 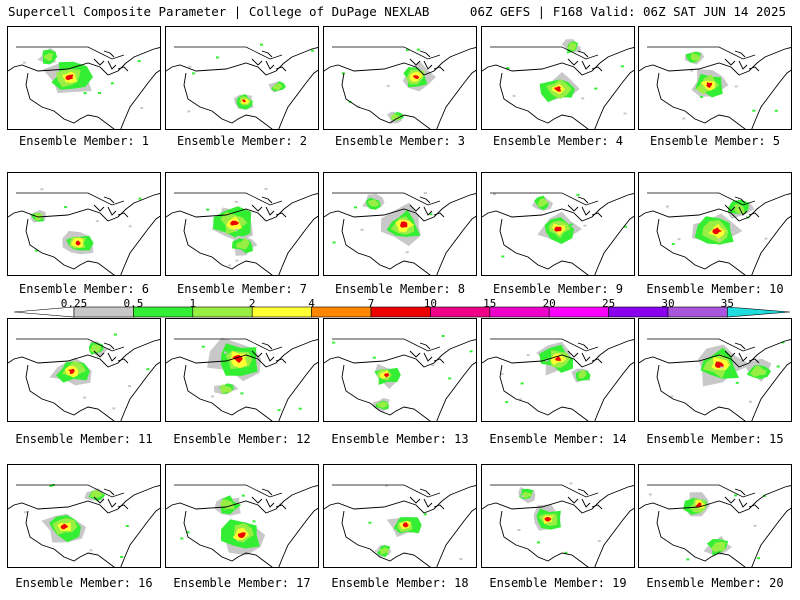 I want to click on colorbar-tick-label: 7, so click(x=371, y=303).